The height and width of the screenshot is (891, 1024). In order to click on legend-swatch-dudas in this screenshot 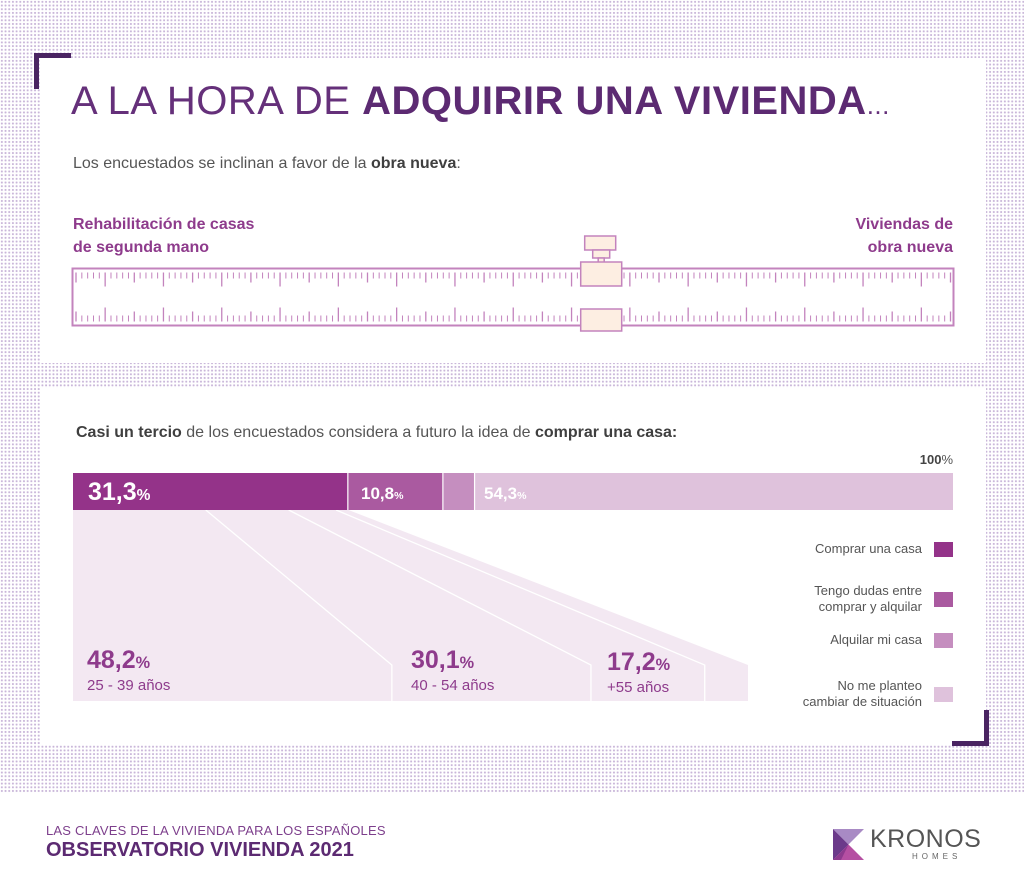, I will do `click(943, 599)`.